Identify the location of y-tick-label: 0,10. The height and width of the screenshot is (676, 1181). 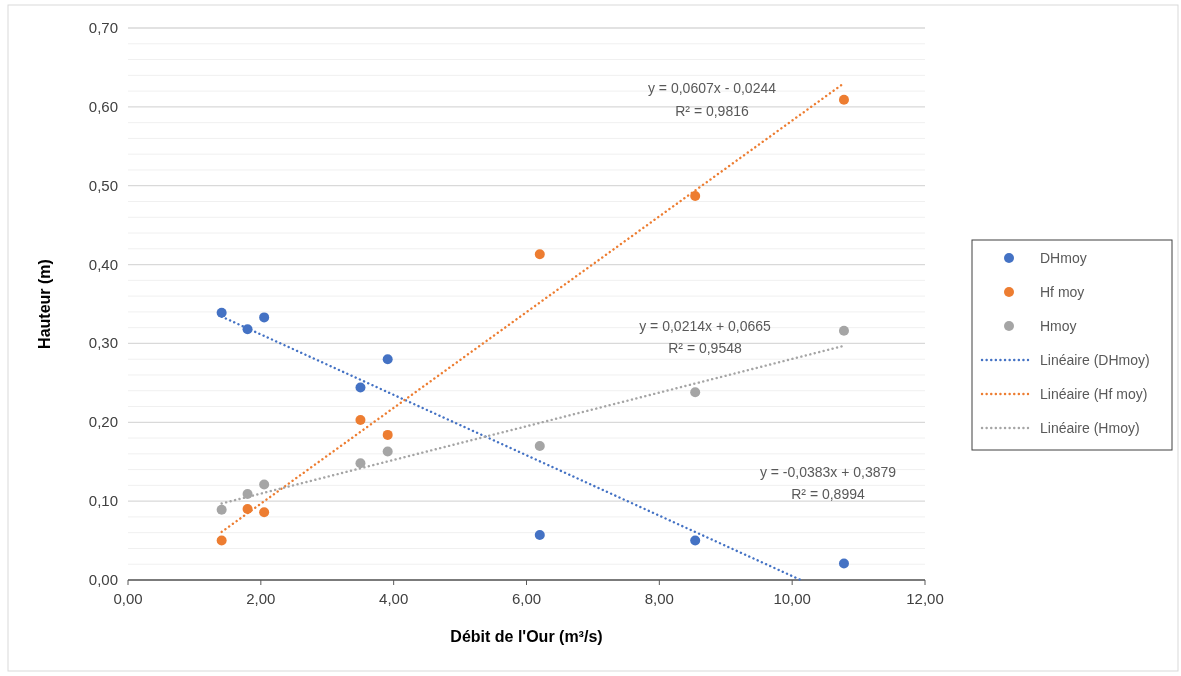
(103, 501).